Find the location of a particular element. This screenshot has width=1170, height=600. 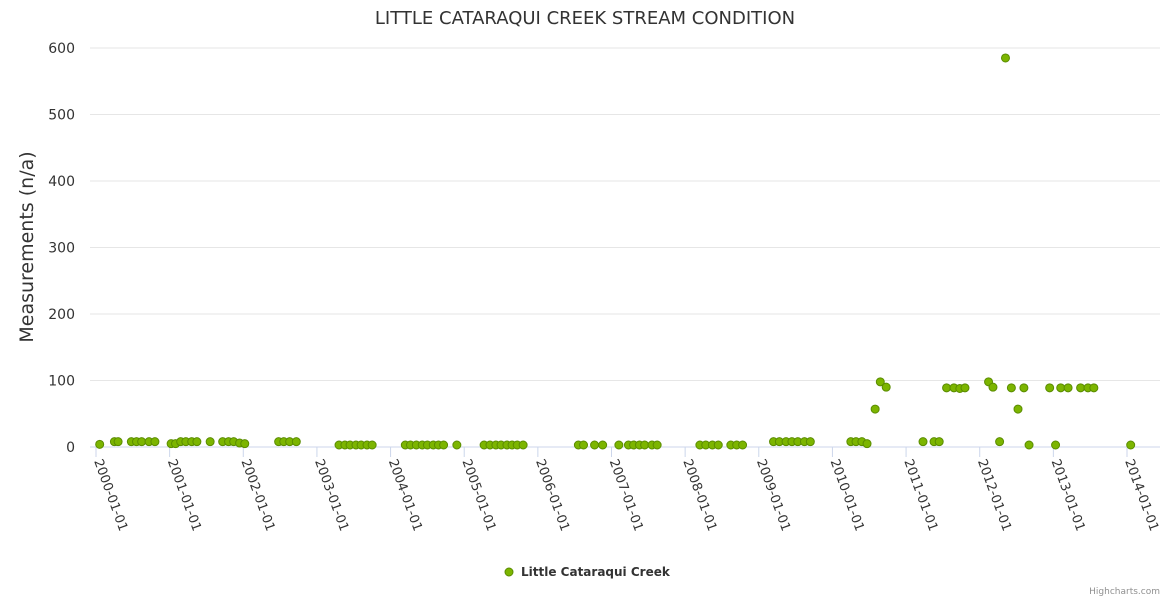

x-tick-label: 2009-01-01 is located at coordinates (773, 495).